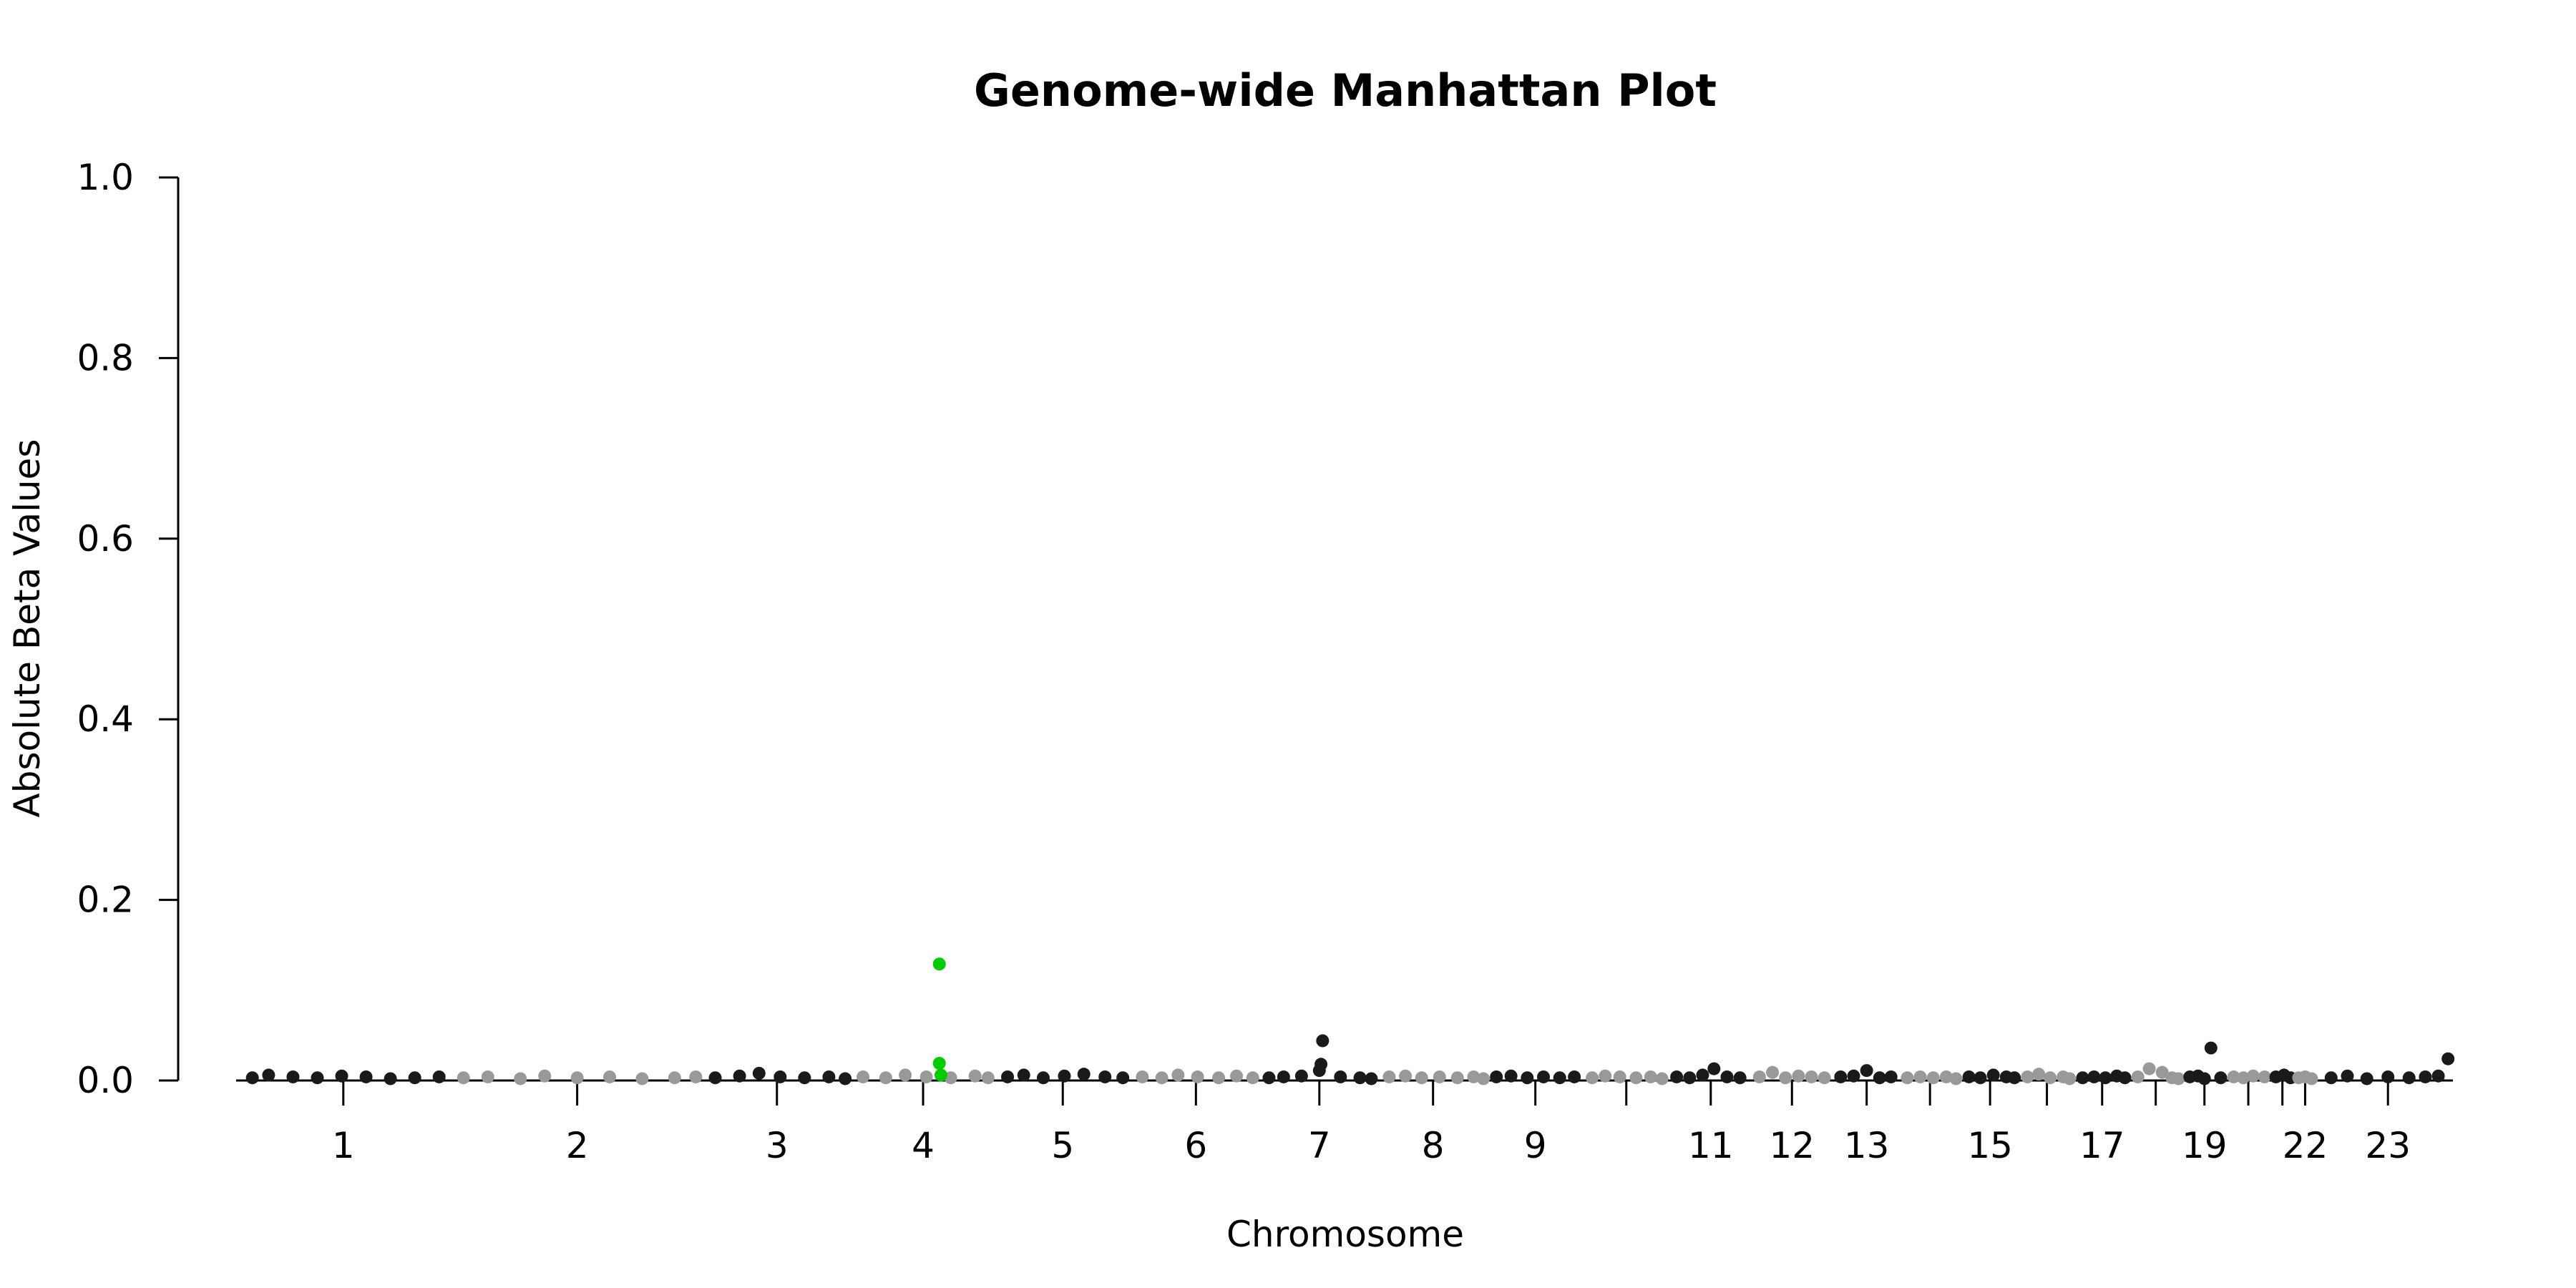  I want to click on y-tick-label: 1.0, so click(105, 177).